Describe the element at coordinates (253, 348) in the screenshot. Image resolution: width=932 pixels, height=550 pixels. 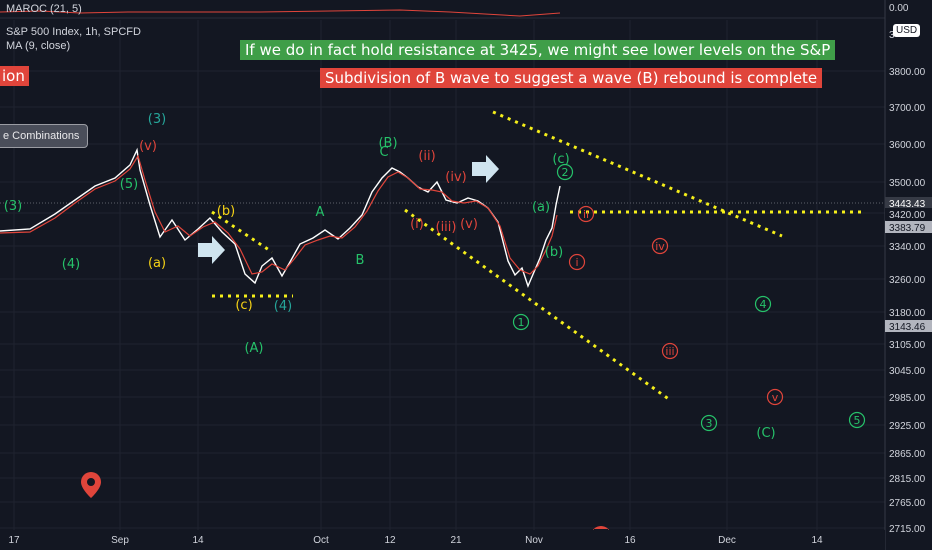
I see `svg-text: (A)` at that location.